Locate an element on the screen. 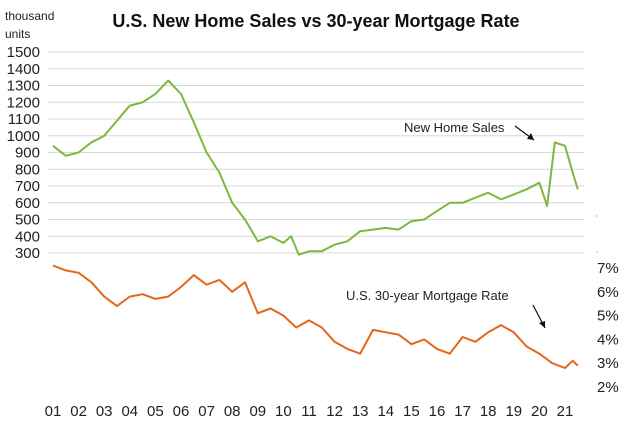 The image size is (633, 427). x-tick-label: 09 is located at coordinates (257, 411).